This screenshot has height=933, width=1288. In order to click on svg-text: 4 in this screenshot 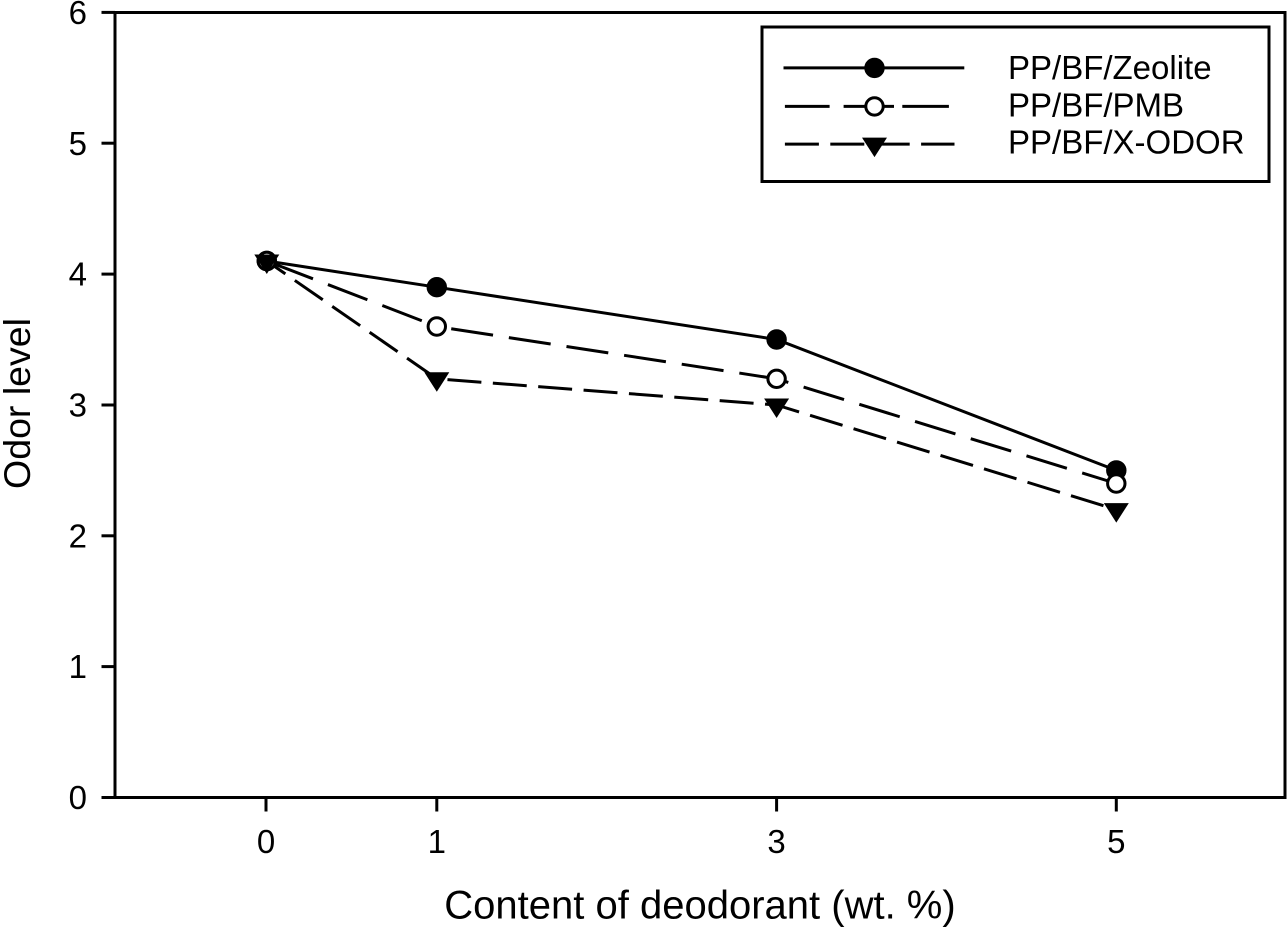, I will do `click(78, 274)`.